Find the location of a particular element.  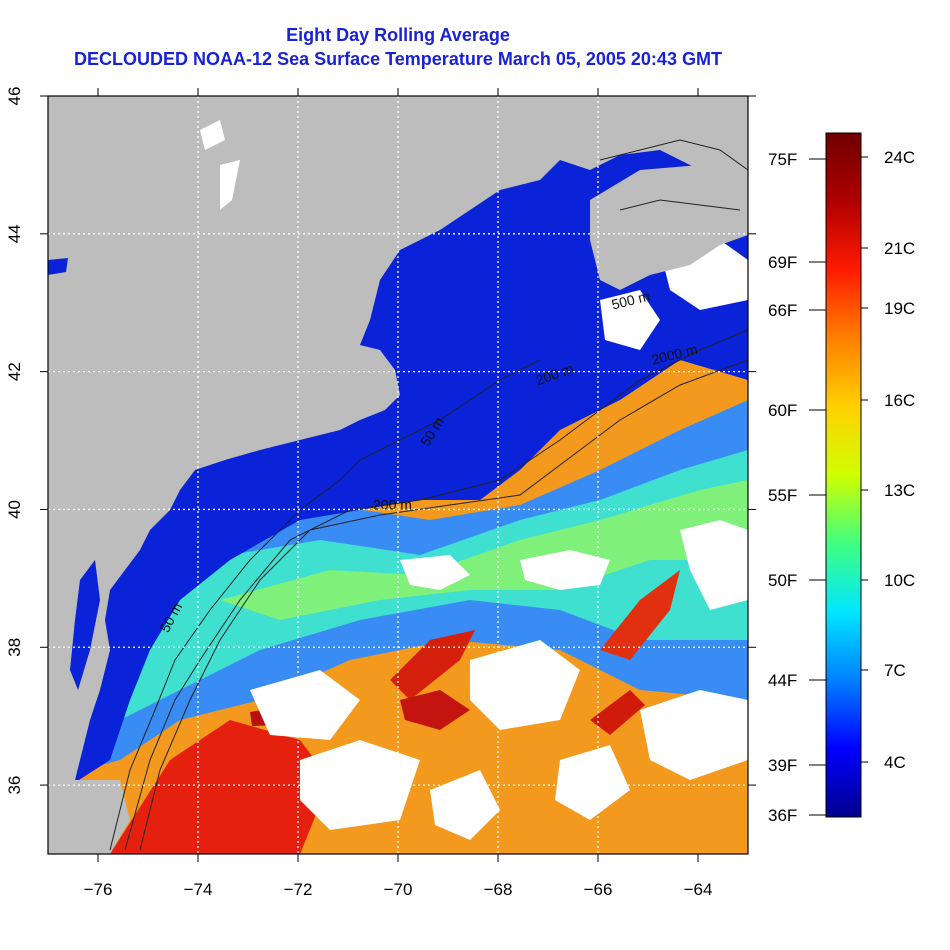

cb-label-fahrenheit: 69F is located at coordinates (782, 262).